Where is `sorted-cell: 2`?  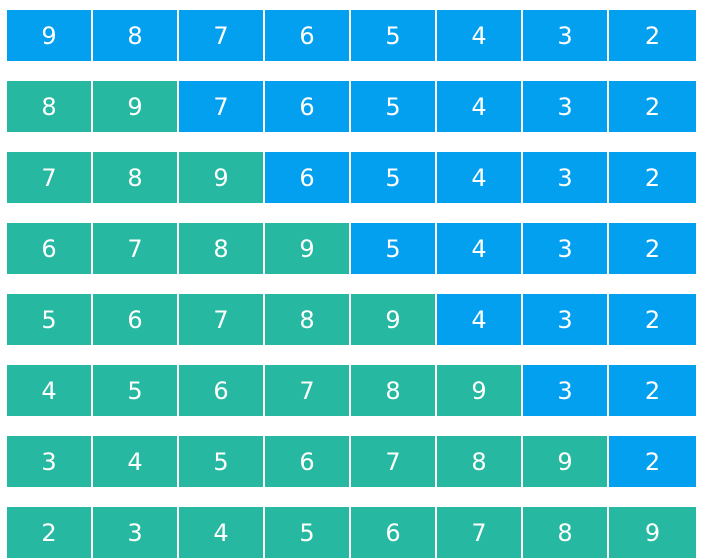
sorted-cell: 2 is located at coordinates (50, 532).